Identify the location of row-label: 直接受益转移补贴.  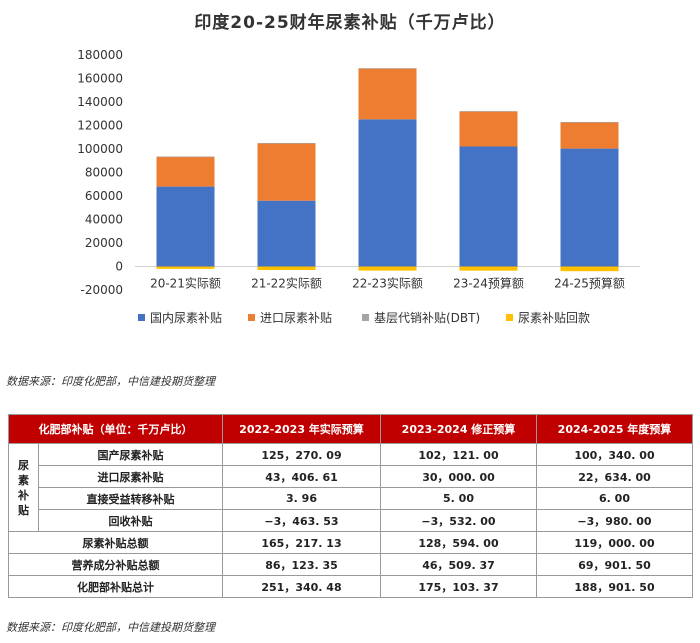
(130, 498).